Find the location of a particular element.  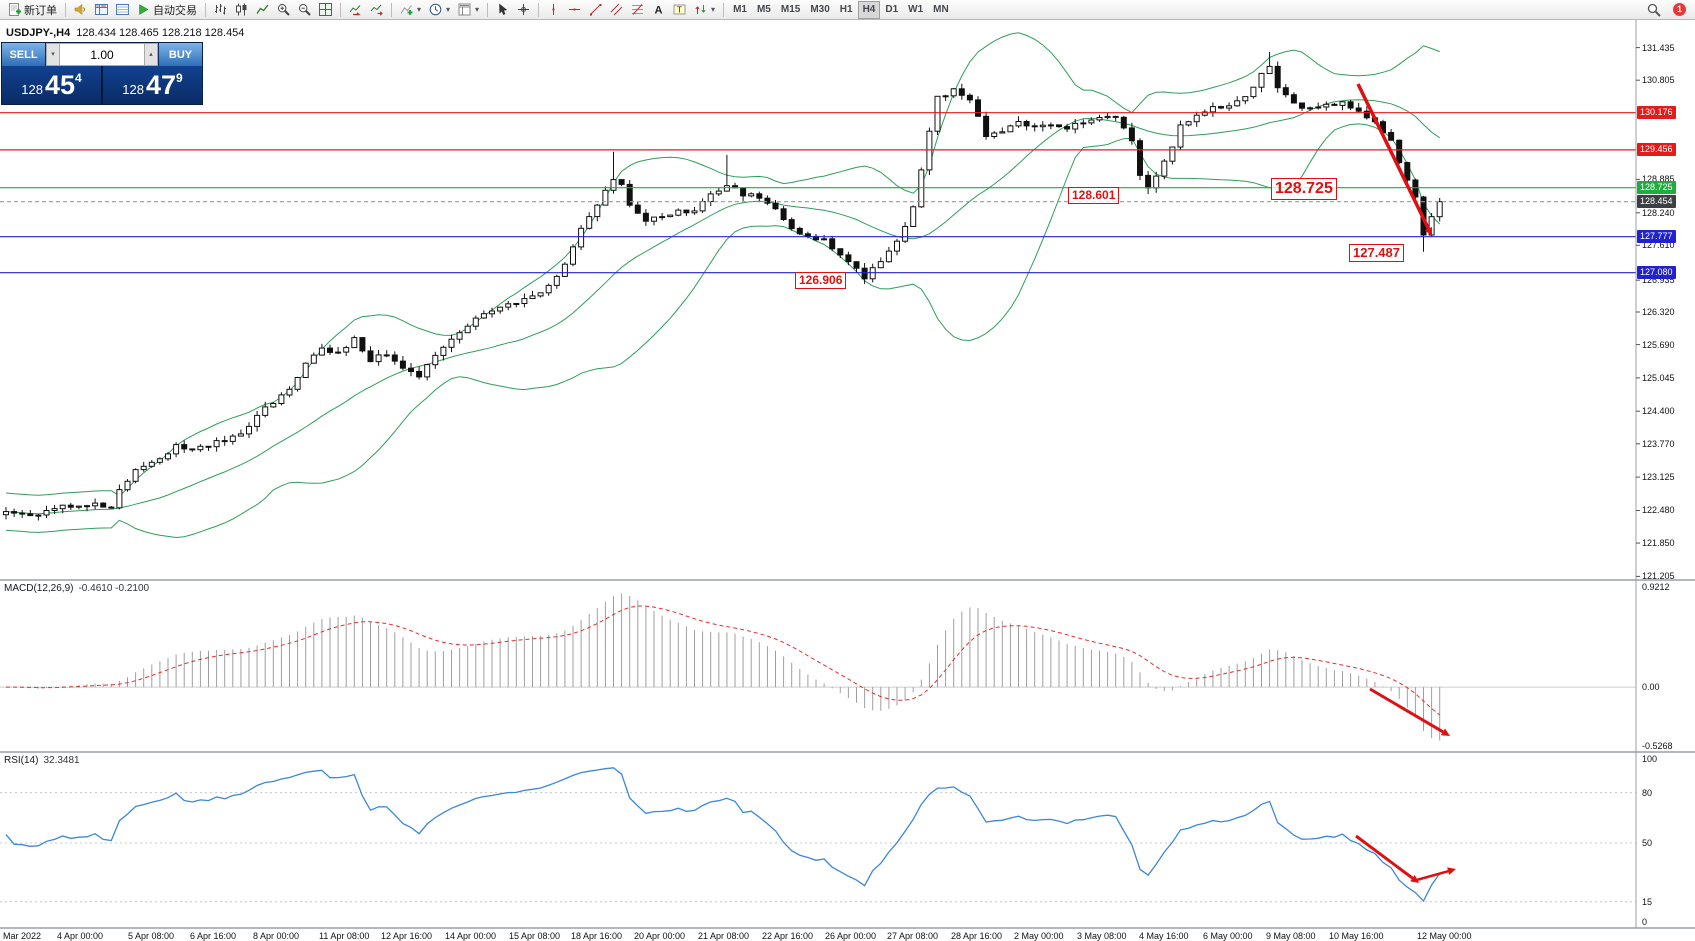

zoom-in-button is located at coordinates (283, 10).